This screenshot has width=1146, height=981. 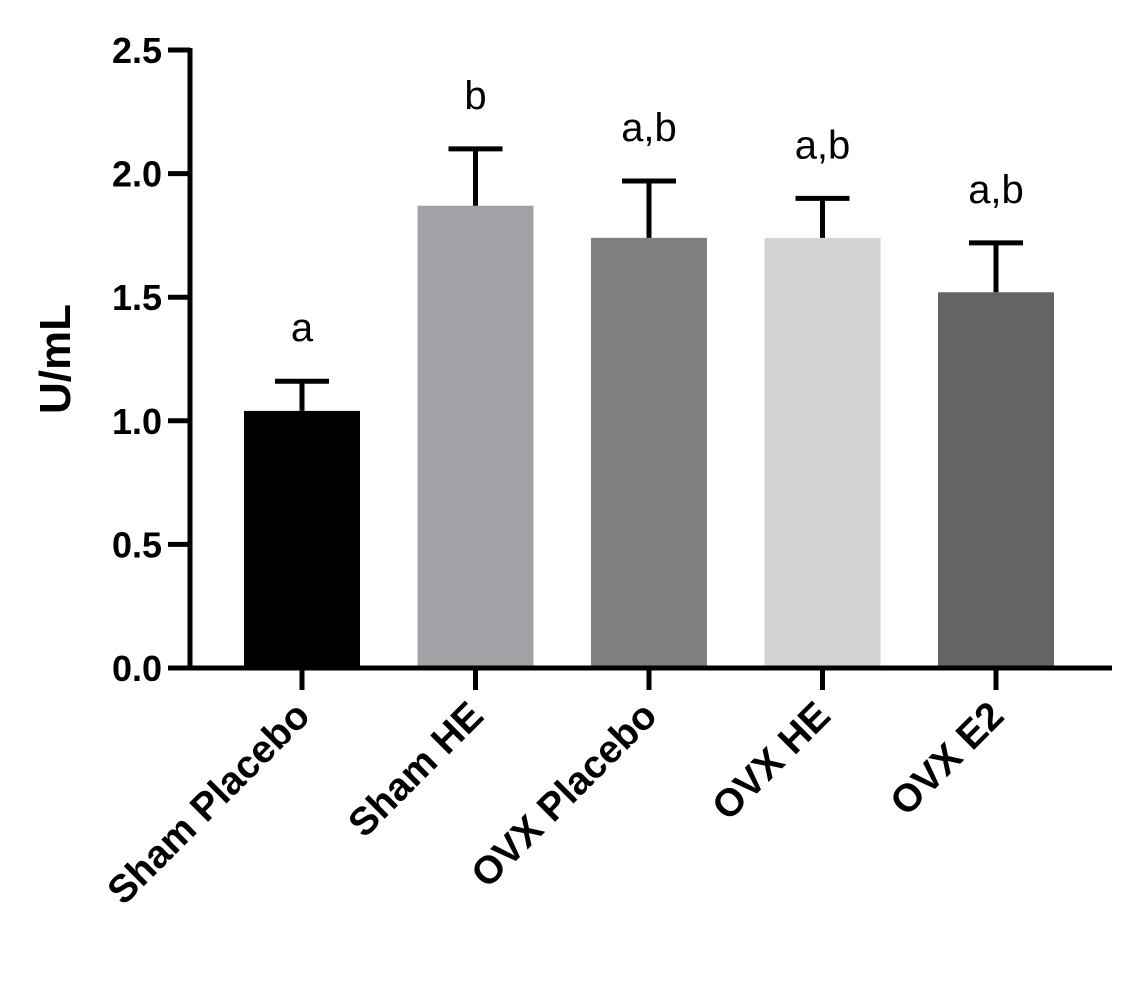 I want to click on y-tick-label: 2.0, so click(x=137, y=174).